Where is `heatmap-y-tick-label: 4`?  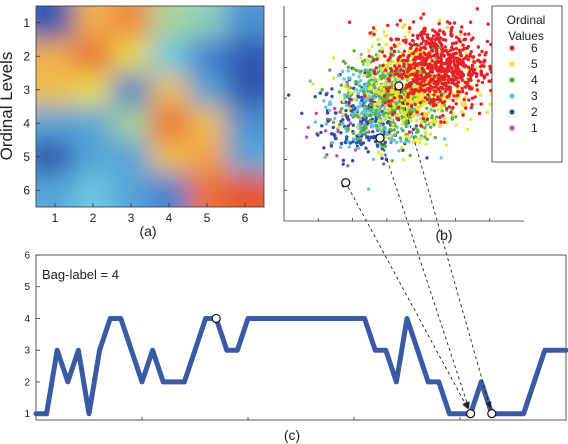
heatmap-y-tick-label: 4 is located at coordinates (26, 123).